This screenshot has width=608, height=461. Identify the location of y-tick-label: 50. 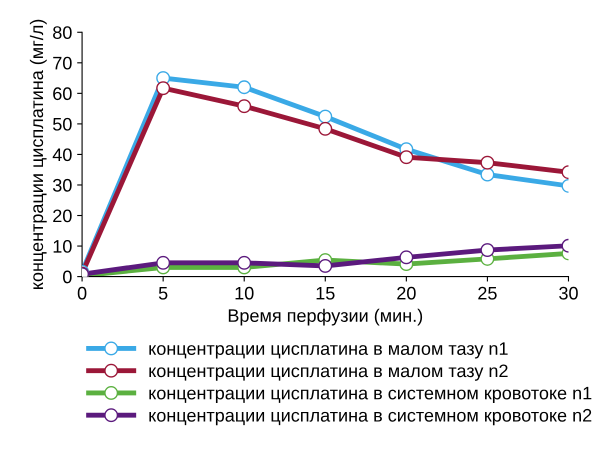
(62, 124).